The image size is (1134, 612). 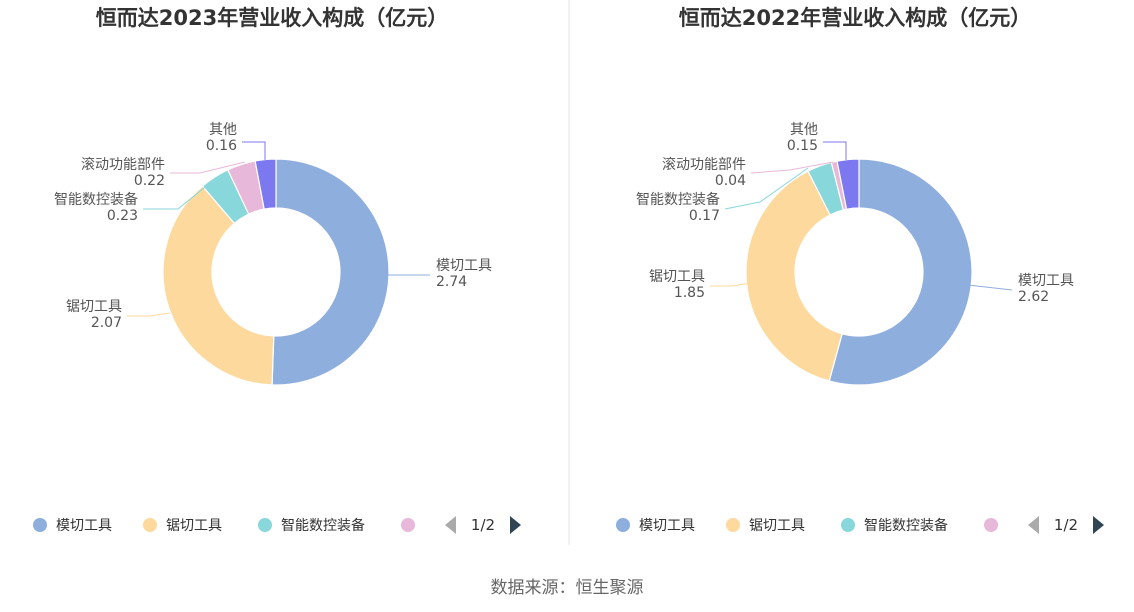 What do you see at coordinates (802, 146) in the screenshot?
I see `slice-label-value: 0.15` at bounding box center [802, 146].